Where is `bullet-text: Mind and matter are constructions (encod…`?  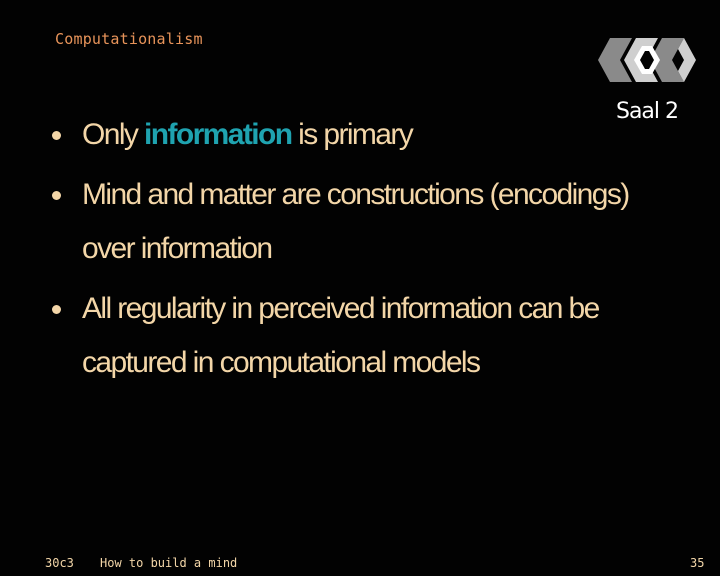 bullet-text: Mind and matter are constructions (encod… is located at coordinates (356, 221).